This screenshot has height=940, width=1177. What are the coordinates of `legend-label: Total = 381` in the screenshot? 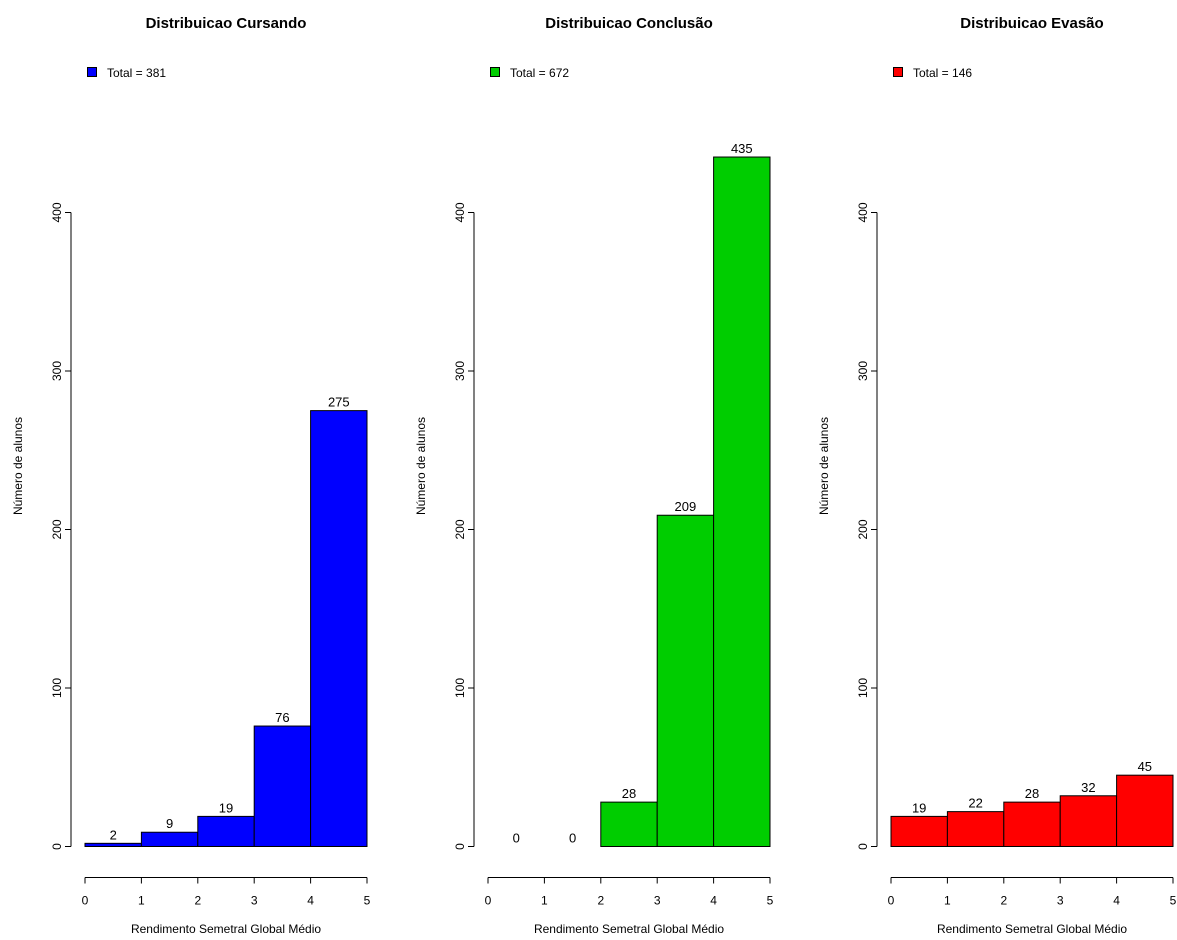 It's located at (136, 73).